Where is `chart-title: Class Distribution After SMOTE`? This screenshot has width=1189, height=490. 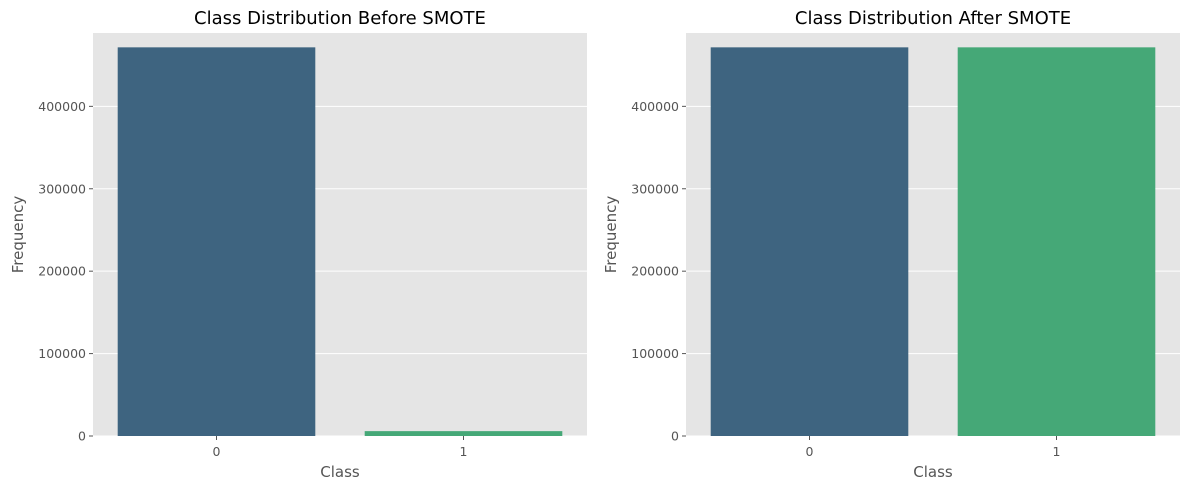
chart-title: Class Distribution After SMOTE is located at coordinates (933, 18).